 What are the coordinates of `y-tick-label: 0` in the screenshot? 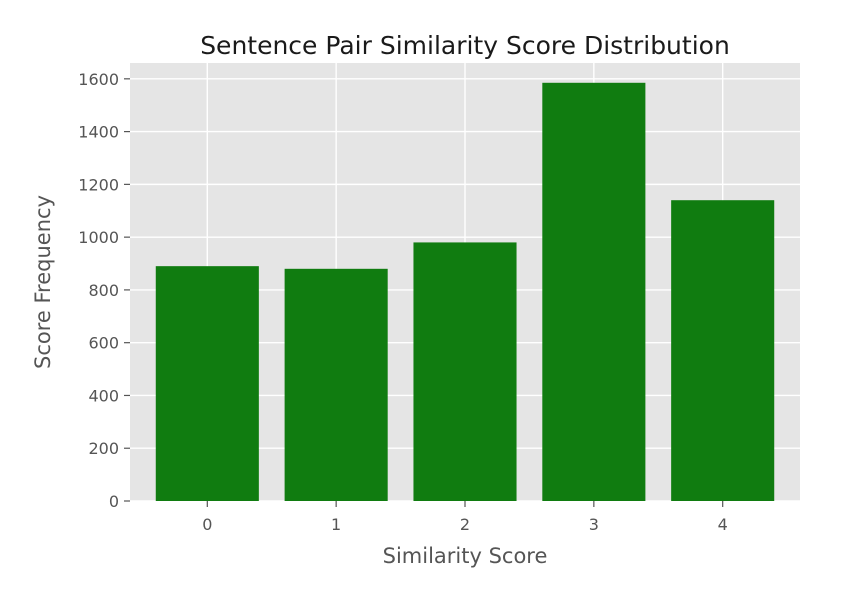 It's located at (114, 501).